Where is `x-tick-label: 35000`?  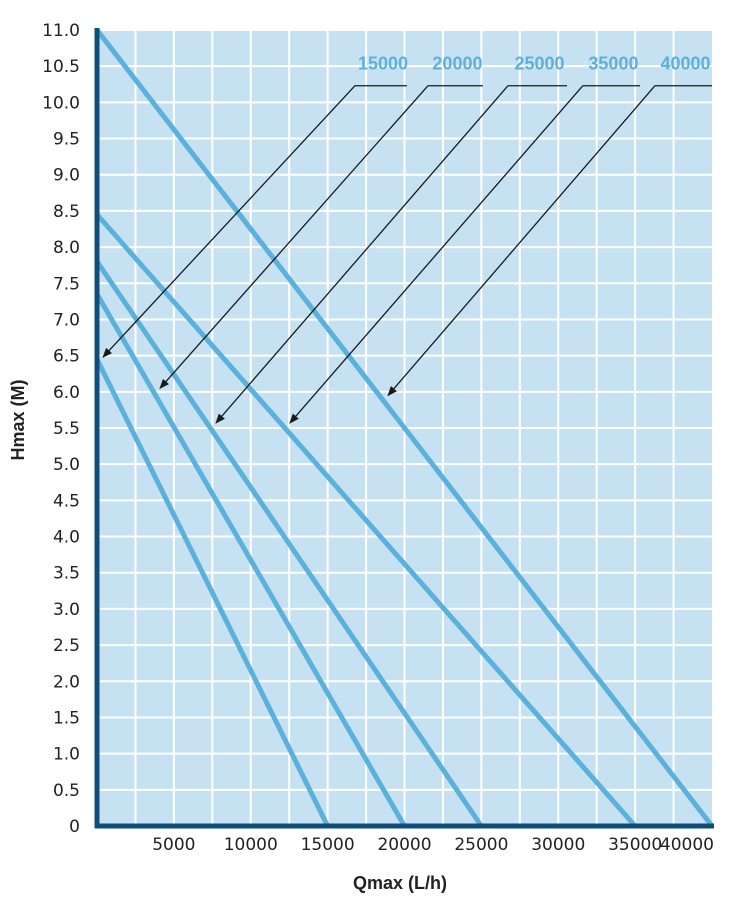
x-tick-label: 35000 is located at coordinates (635, 845).